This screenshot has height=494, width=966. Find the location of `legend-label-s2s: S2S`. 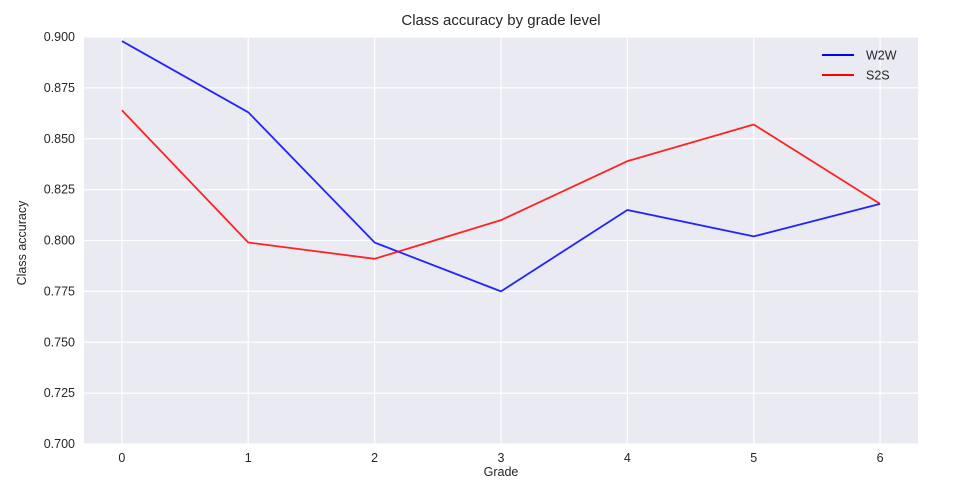

legend-label-s2s: S2S is located at coordinates (878, 76).